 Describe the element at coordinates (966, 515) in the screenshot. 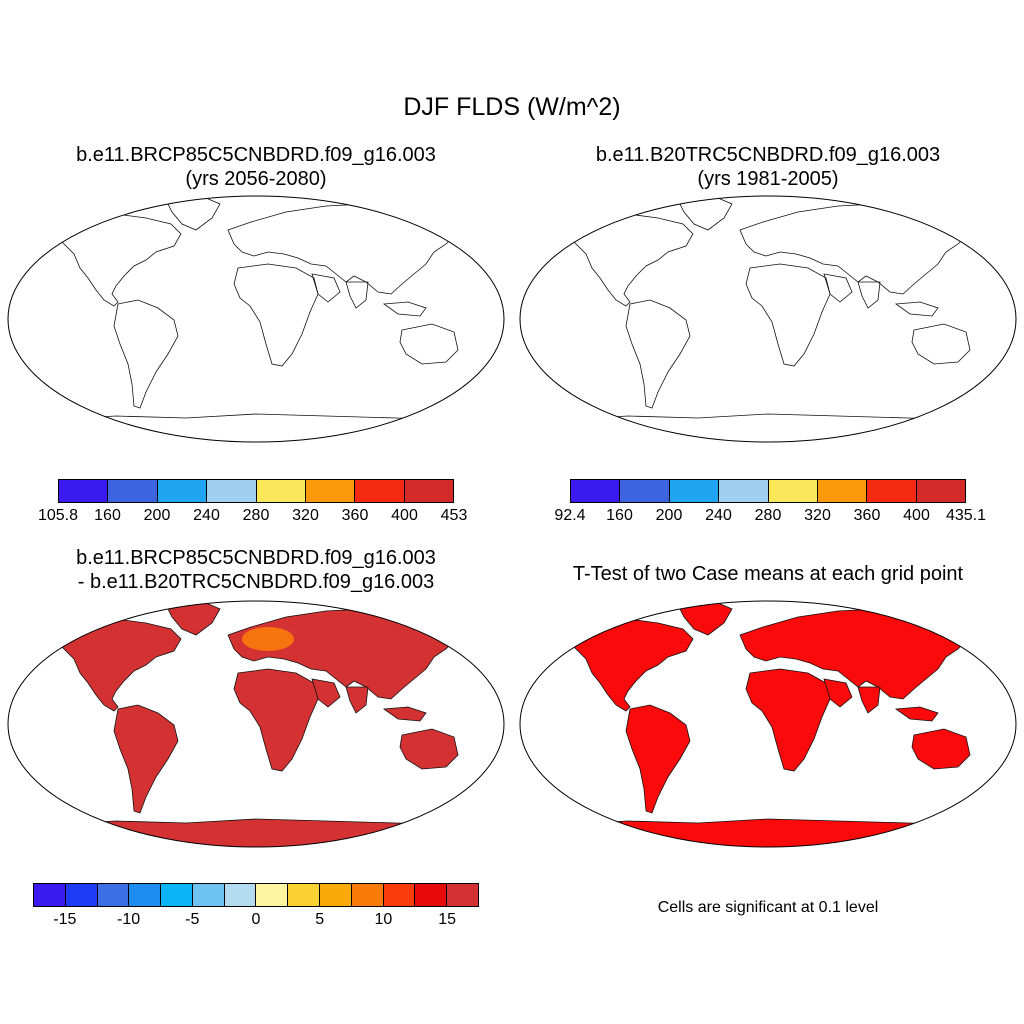

I see `colorbar-tick-label: 435.1` at that location.